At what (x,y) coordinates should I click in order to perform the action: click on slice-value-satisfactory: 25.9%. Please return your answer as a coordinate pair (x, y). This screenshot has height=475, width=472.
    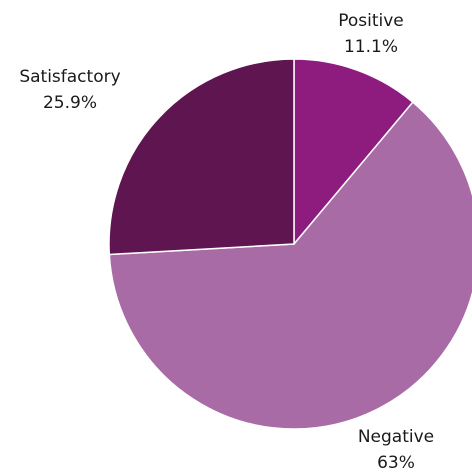
    Looking at the image, I should click on (70, 103).